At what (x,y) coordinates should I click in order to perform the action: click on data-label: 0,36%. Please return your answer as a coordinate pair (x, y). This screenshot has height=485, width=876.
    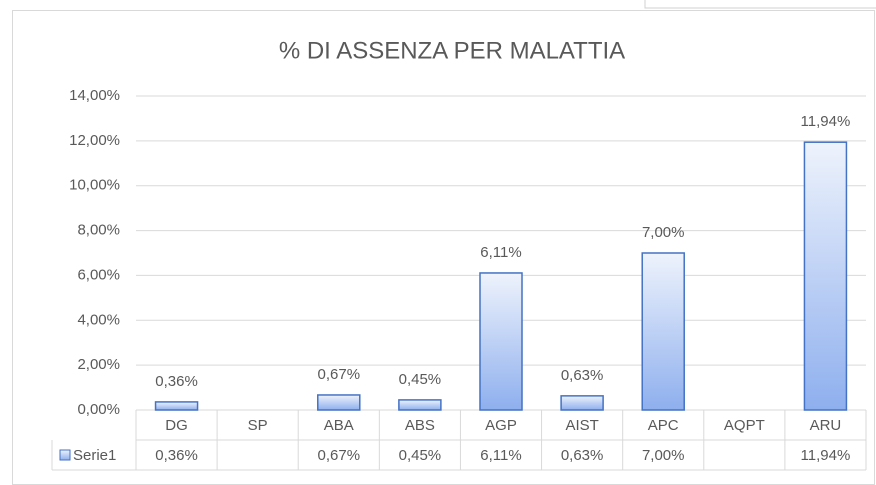
    Looking at the image, I should click on (176, 381).